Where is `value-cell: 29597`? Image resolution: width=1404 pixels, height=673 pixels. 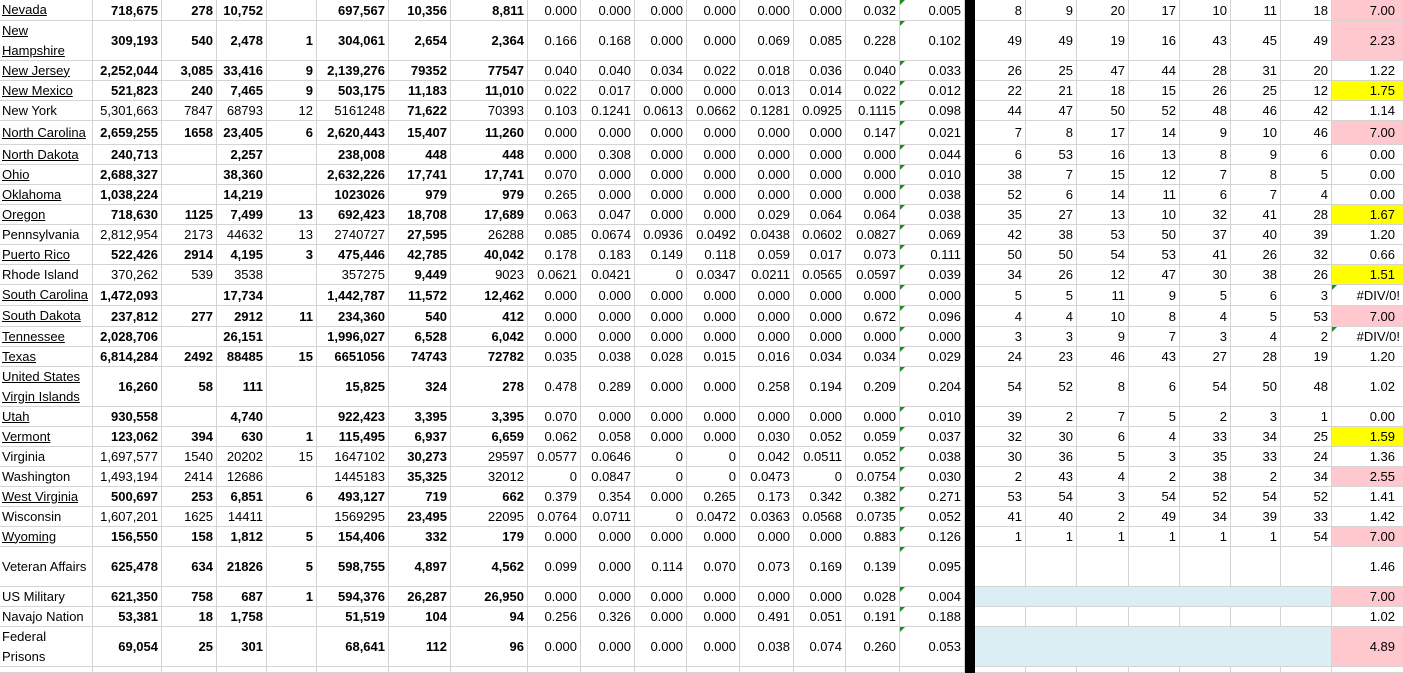
value-cell: 29597 is located at coordinates (489, 457).